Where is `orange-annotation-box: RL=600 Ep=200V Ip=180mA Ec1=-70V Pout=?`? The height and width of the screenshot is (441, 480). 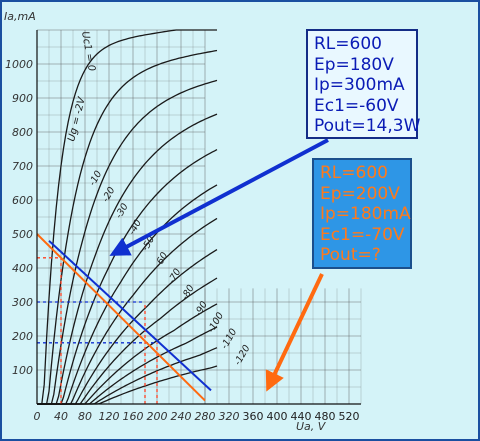 orange-annotation-box: RL=600 Ep=200V Ip=180mA Ec1=-70V Pout=? is located at coordinates (362, 213).